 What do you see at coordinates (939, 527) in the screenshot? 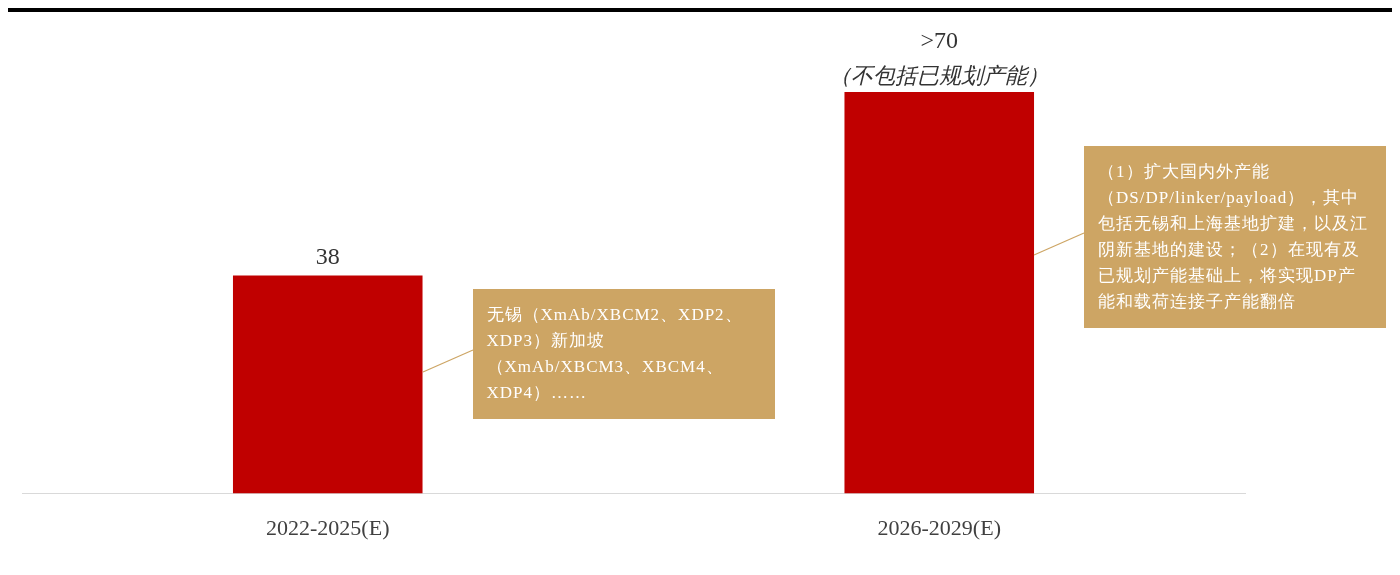
I see `x-tick-label: 2026-2029(E)` at bounding box center [939, 527].